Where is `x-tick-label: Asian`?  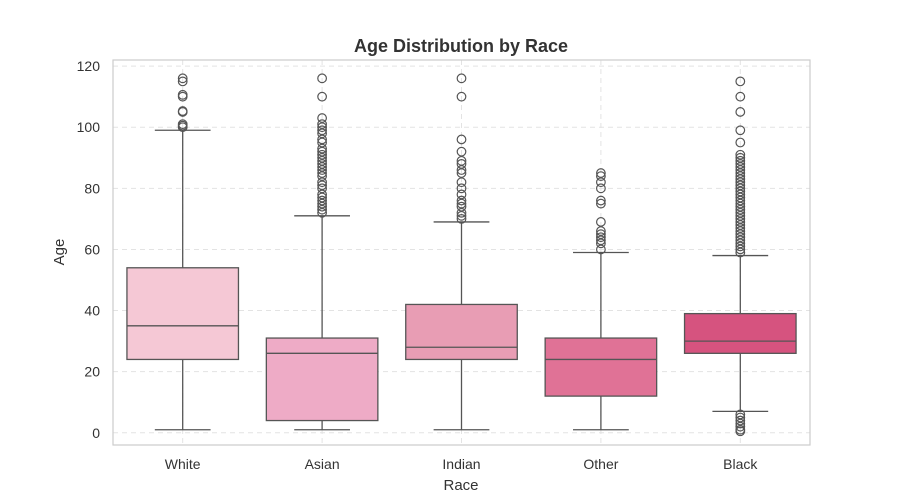
x-tick-label: Asian is located at coordinates (322, 464).